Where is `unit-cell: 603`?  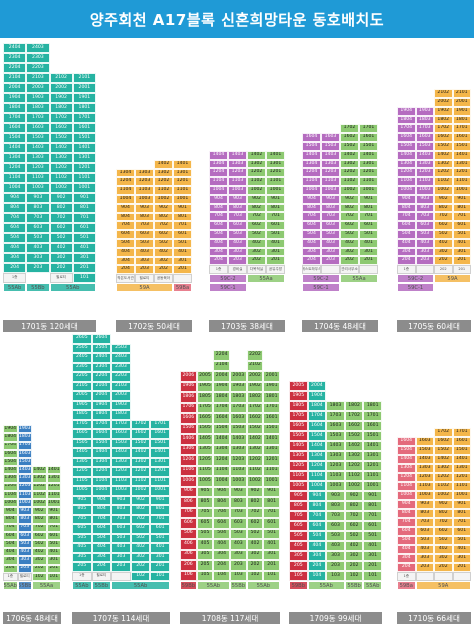 unit-cell: 603 is located at coordinates (24, 535).